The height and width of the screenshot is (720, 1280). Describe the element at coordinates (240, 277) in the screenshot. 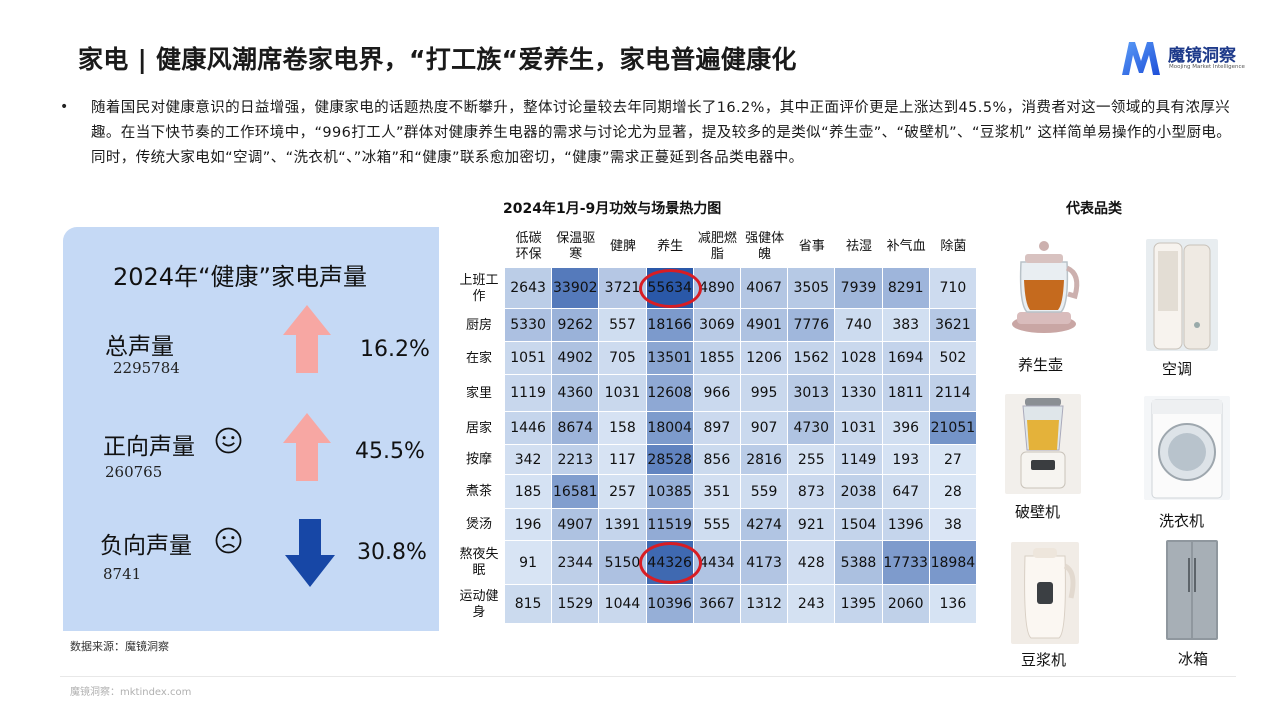

I see `panel-title: 2024年“健康”家电声量` at that location.